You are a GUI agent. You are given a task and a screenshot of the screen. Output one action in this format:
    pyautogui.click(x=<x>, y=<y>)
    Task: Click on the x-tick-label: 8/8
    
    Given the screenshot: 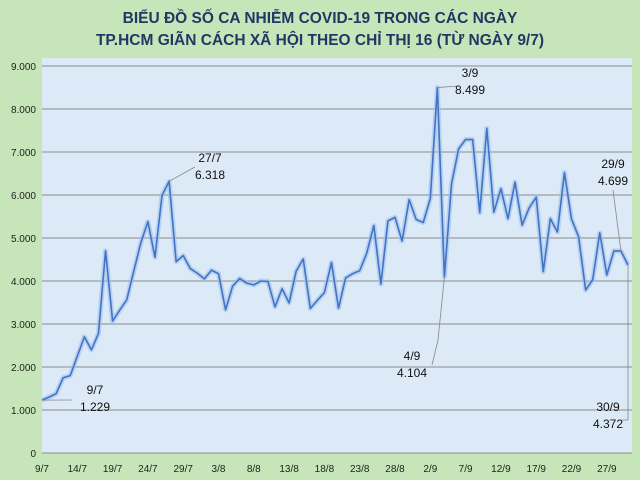 What is the action you would take?
    pyautogui.click(x=254, y=469)
    